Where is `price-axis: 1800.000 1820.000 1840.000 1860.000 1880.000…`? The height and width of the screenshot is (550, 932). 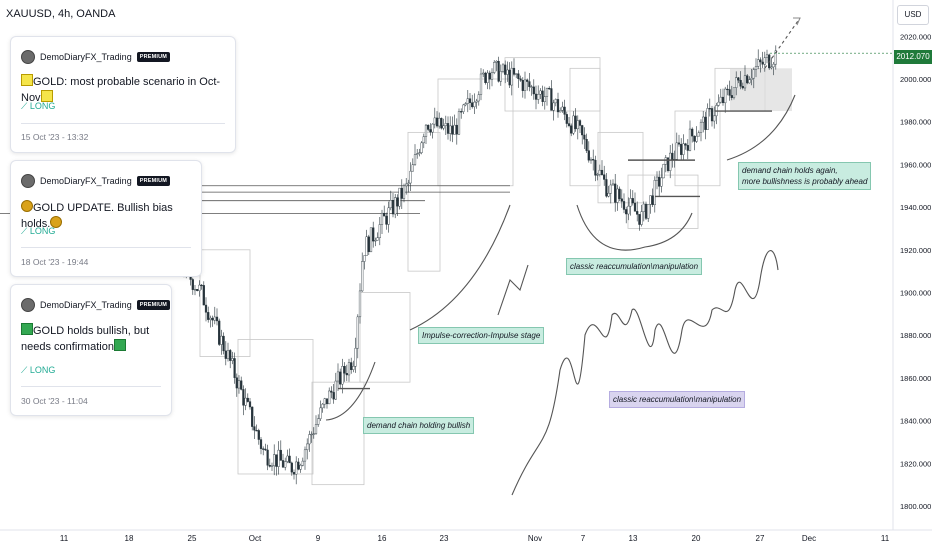 price-axis: 1800.000 1820.000 1840.000 1860.000 1880.000… is located at coordinates (911, 265).